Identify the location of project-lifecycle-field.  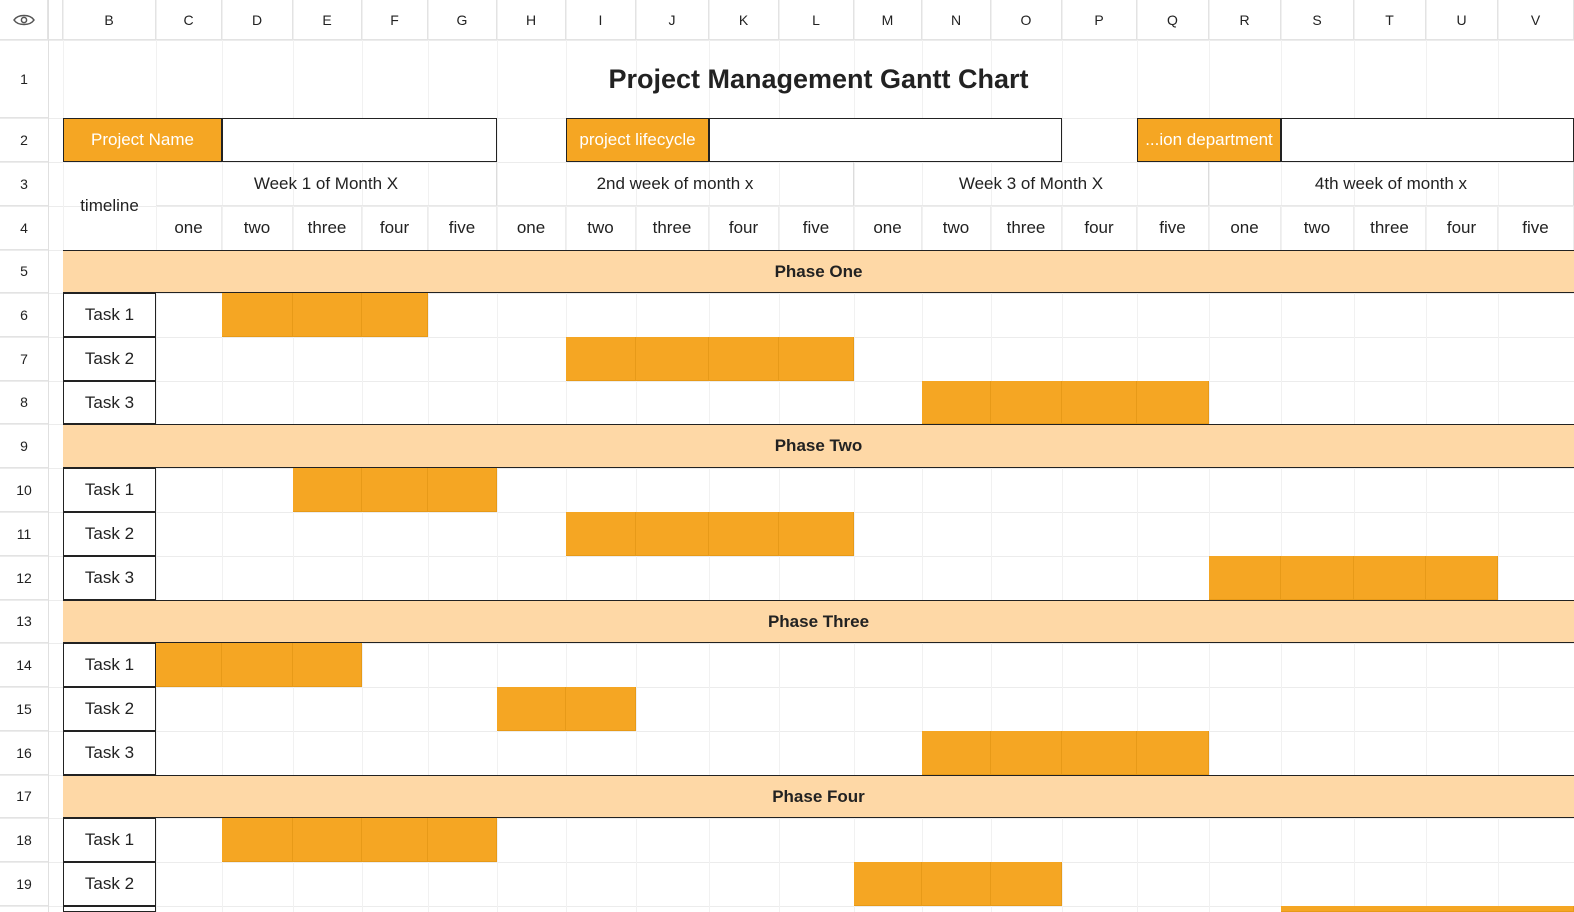
(885, 140).